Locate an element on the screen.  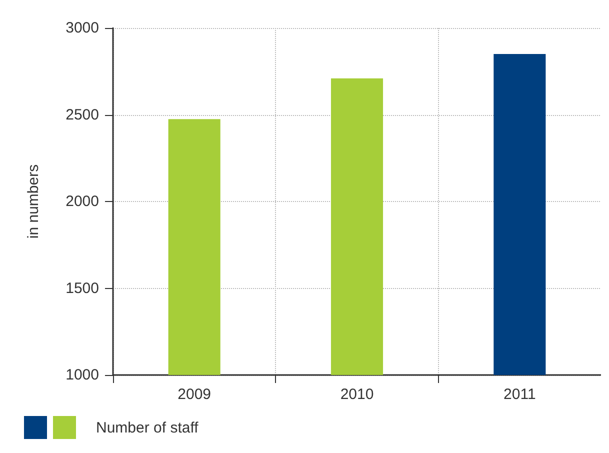
x-tick-label: 2011 is located at coordinates (520, 394).